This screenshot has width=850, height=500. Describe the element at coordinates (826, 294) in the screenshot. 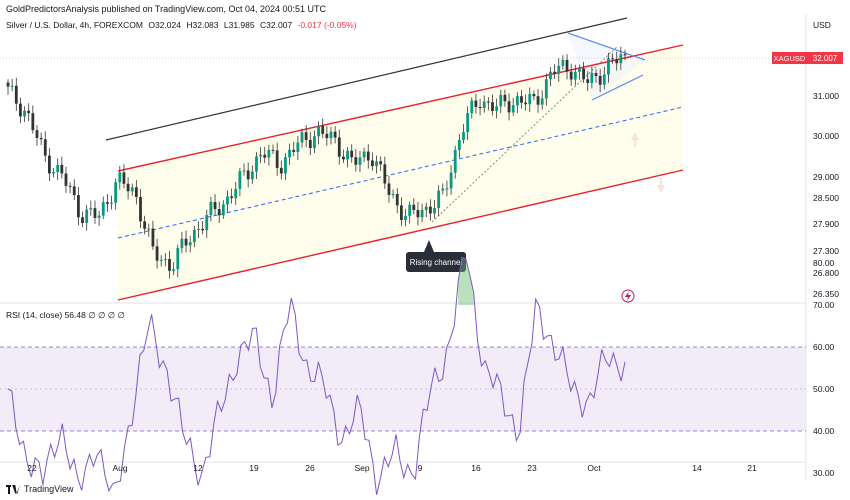

I see `price-axis-label: 26.350` at that location.